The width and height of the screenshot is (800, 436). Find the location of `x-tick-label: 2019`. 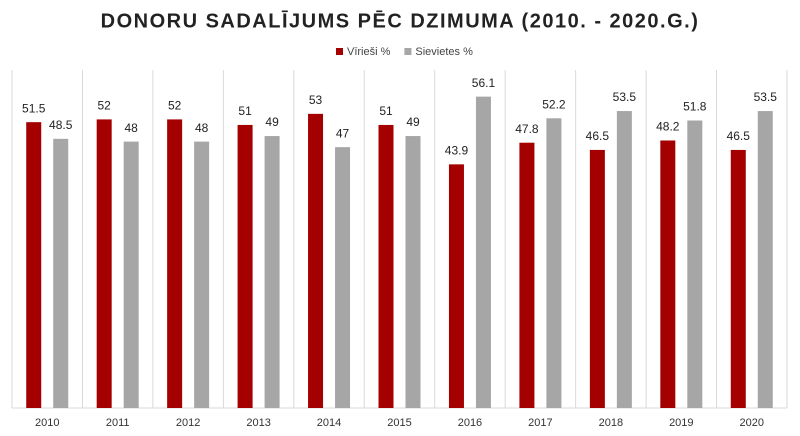

x-tick-label: 2019 is located at coordinates (681, 423).